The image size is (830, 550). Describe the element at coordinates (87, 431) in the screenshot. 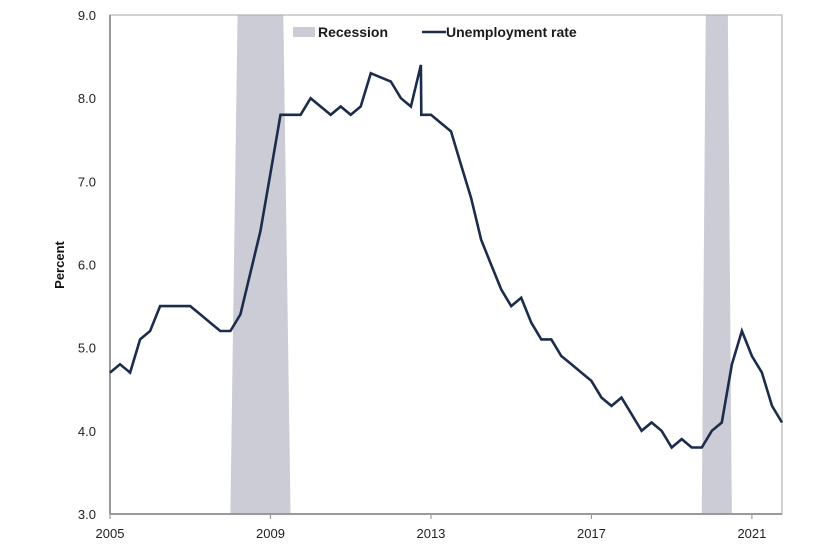

I see `y-tick-label: 4.0` at that location.